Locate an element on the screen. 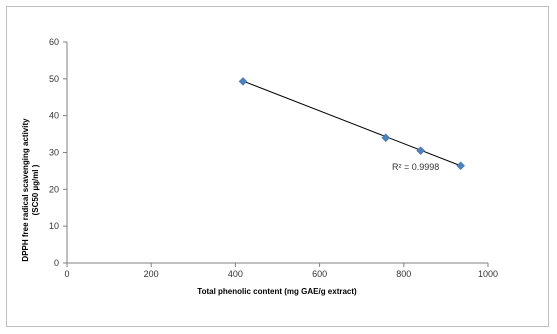  y-tick-label: 60 is located at coordinates (54, 42).